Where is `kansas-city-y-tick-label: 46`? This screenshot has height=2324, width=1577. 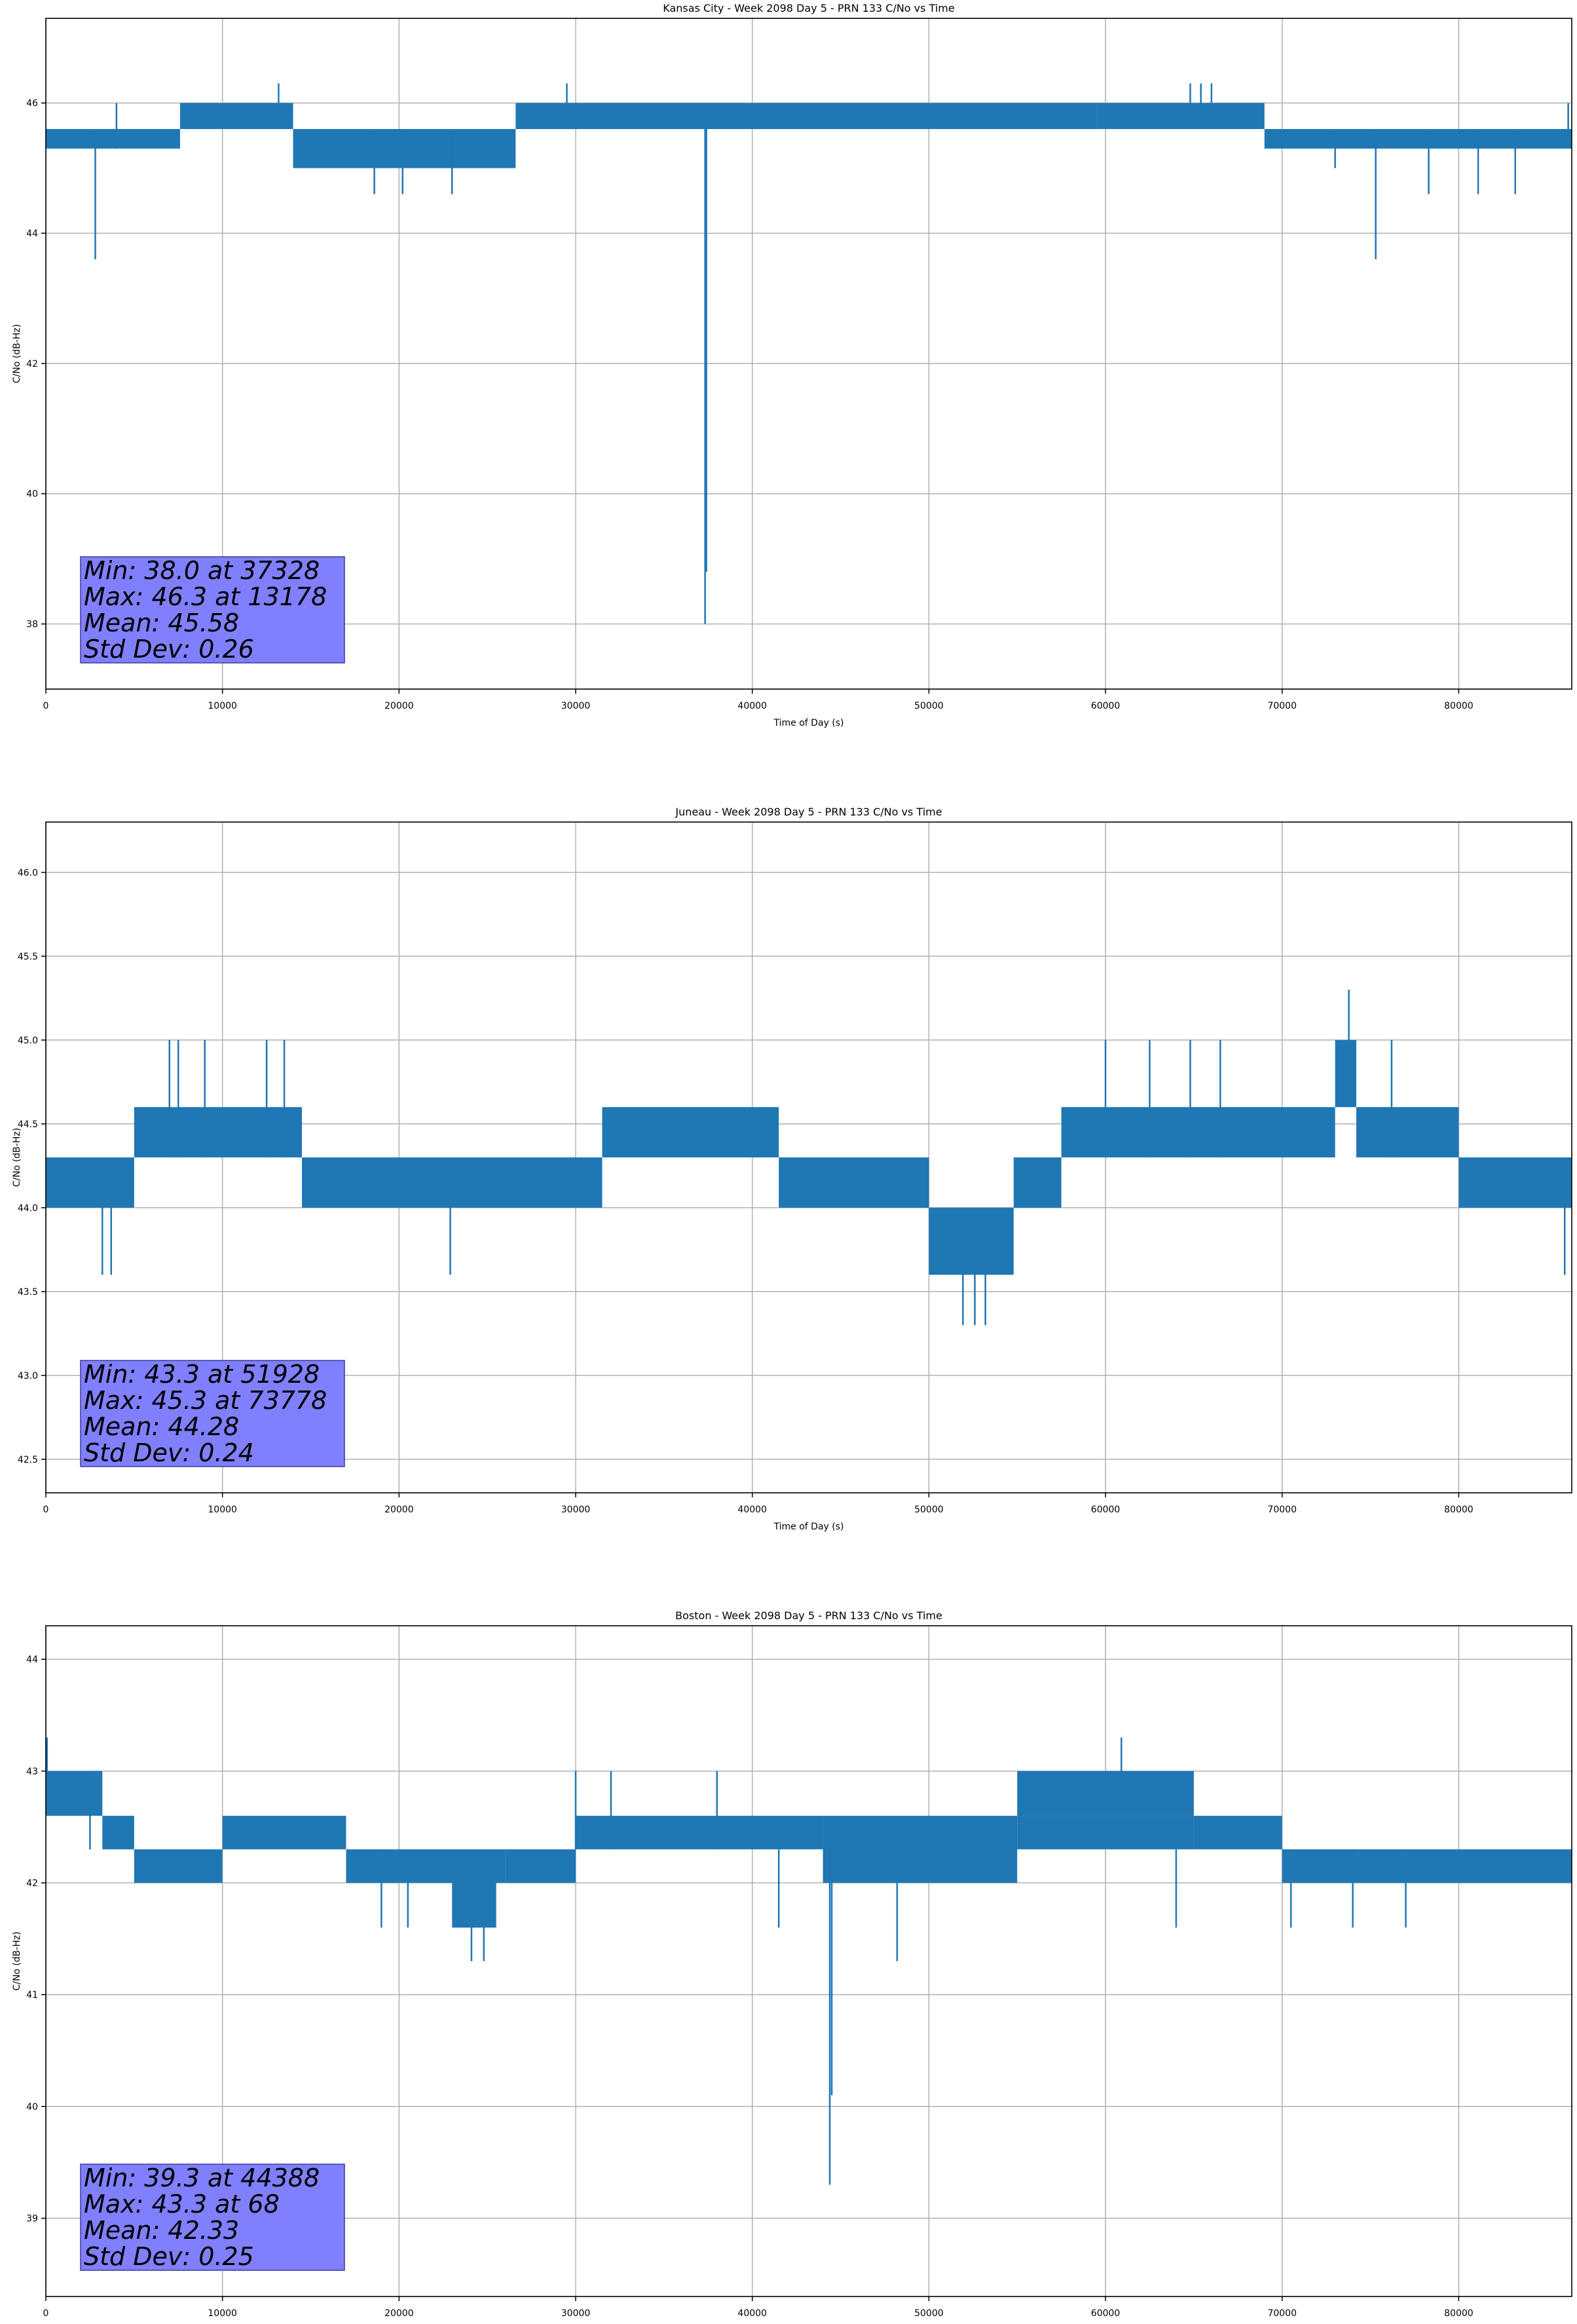 kansas-city-y-tick-label: 46 is located at coordinates (32, 103).